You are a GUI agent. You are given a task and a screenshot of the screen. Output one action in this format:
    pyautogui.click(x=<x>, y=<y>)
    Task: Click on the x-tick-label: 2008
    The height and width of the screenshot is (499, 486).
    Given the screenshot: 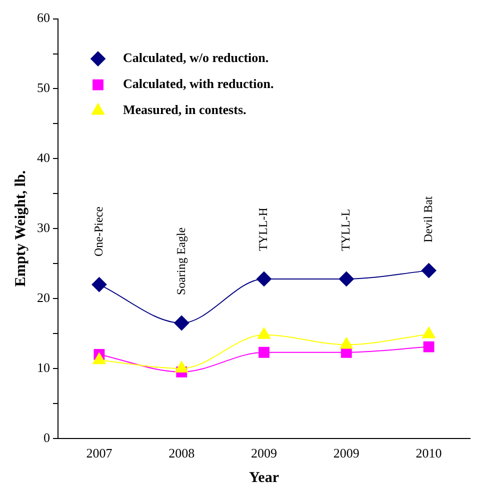 What is the action you would take?
    pyautogui.click(x=181, y=453)
    